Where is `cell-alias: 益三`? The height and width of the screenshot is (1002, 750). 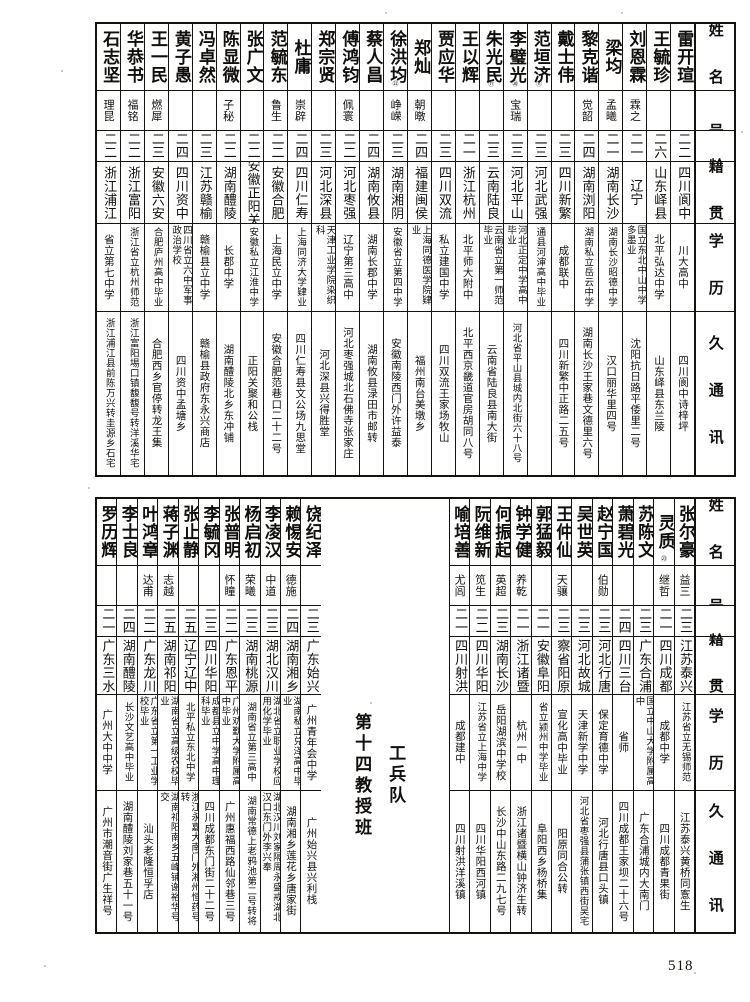
cell-alias: 益三 is located at coordinates (684, 584).